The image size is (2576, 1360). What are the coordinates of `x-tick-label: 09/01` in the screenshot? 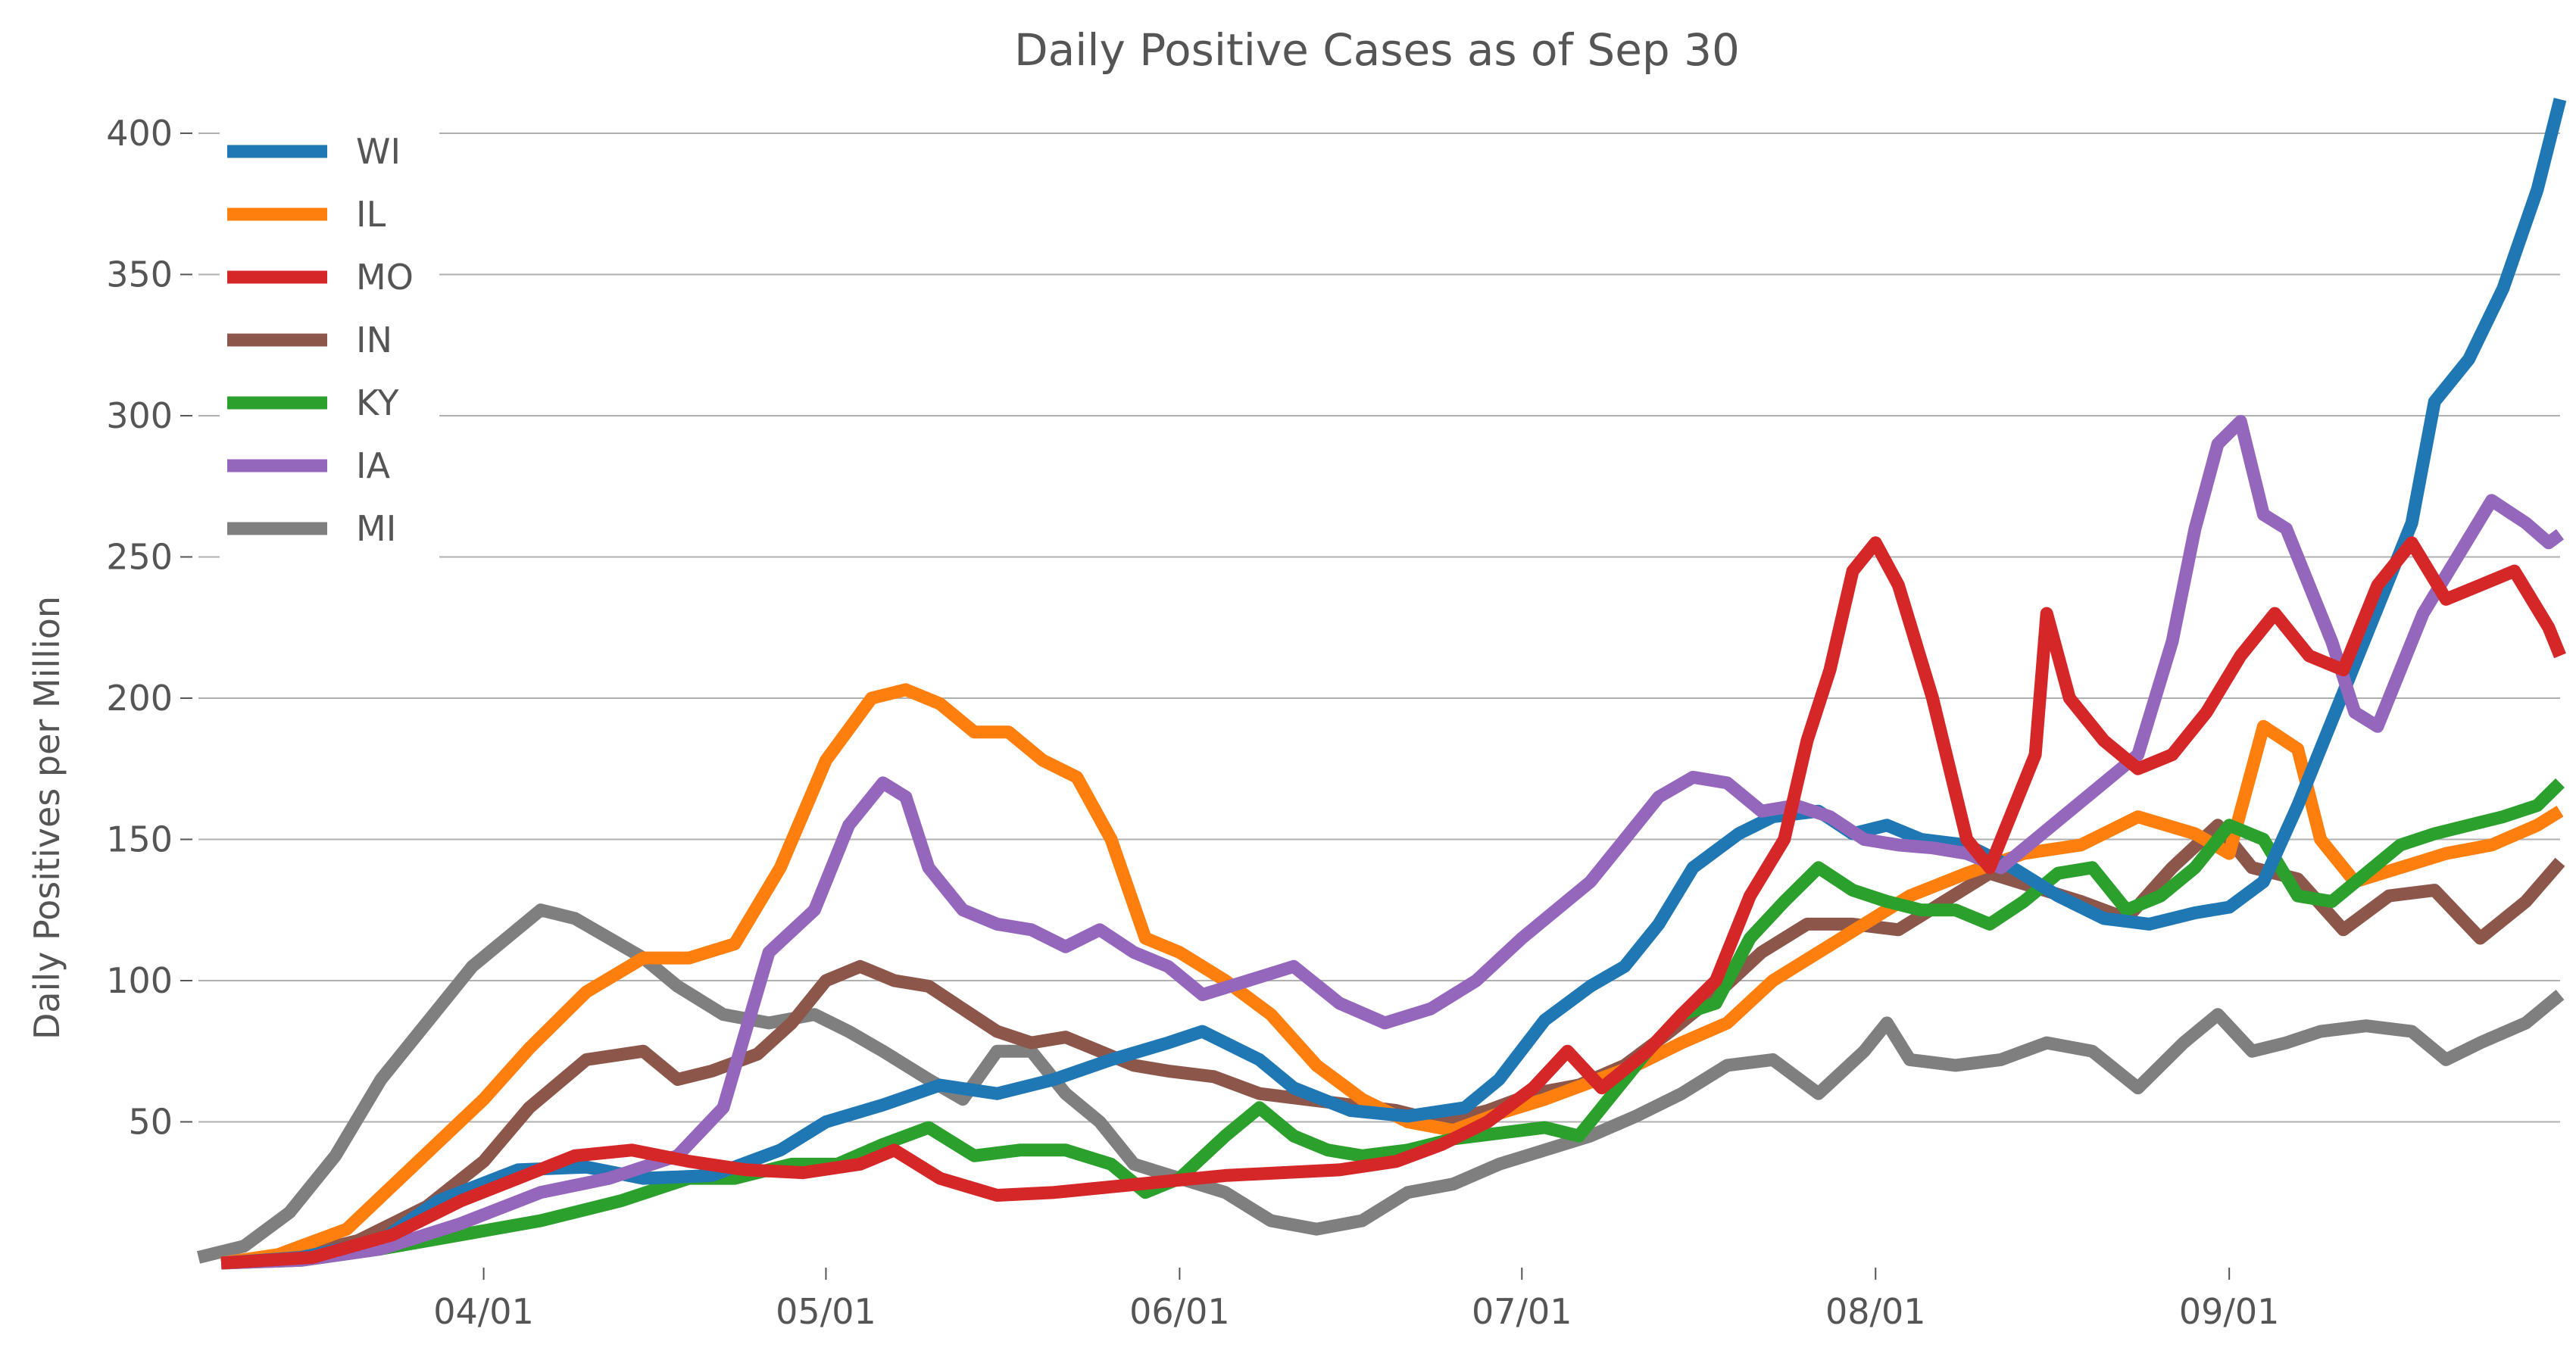 It's located at (2230, 1311).